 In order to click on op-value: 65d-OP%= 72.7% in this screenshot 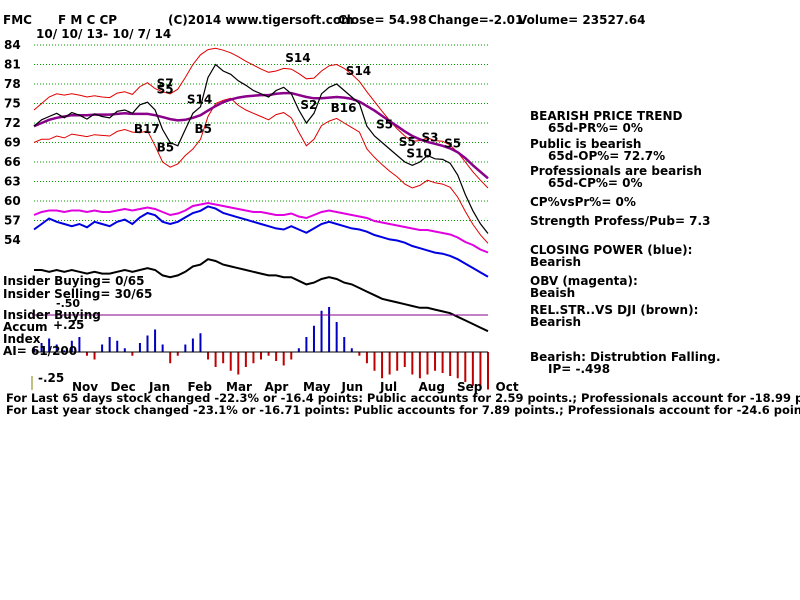, I will do `click(607, 156)`.